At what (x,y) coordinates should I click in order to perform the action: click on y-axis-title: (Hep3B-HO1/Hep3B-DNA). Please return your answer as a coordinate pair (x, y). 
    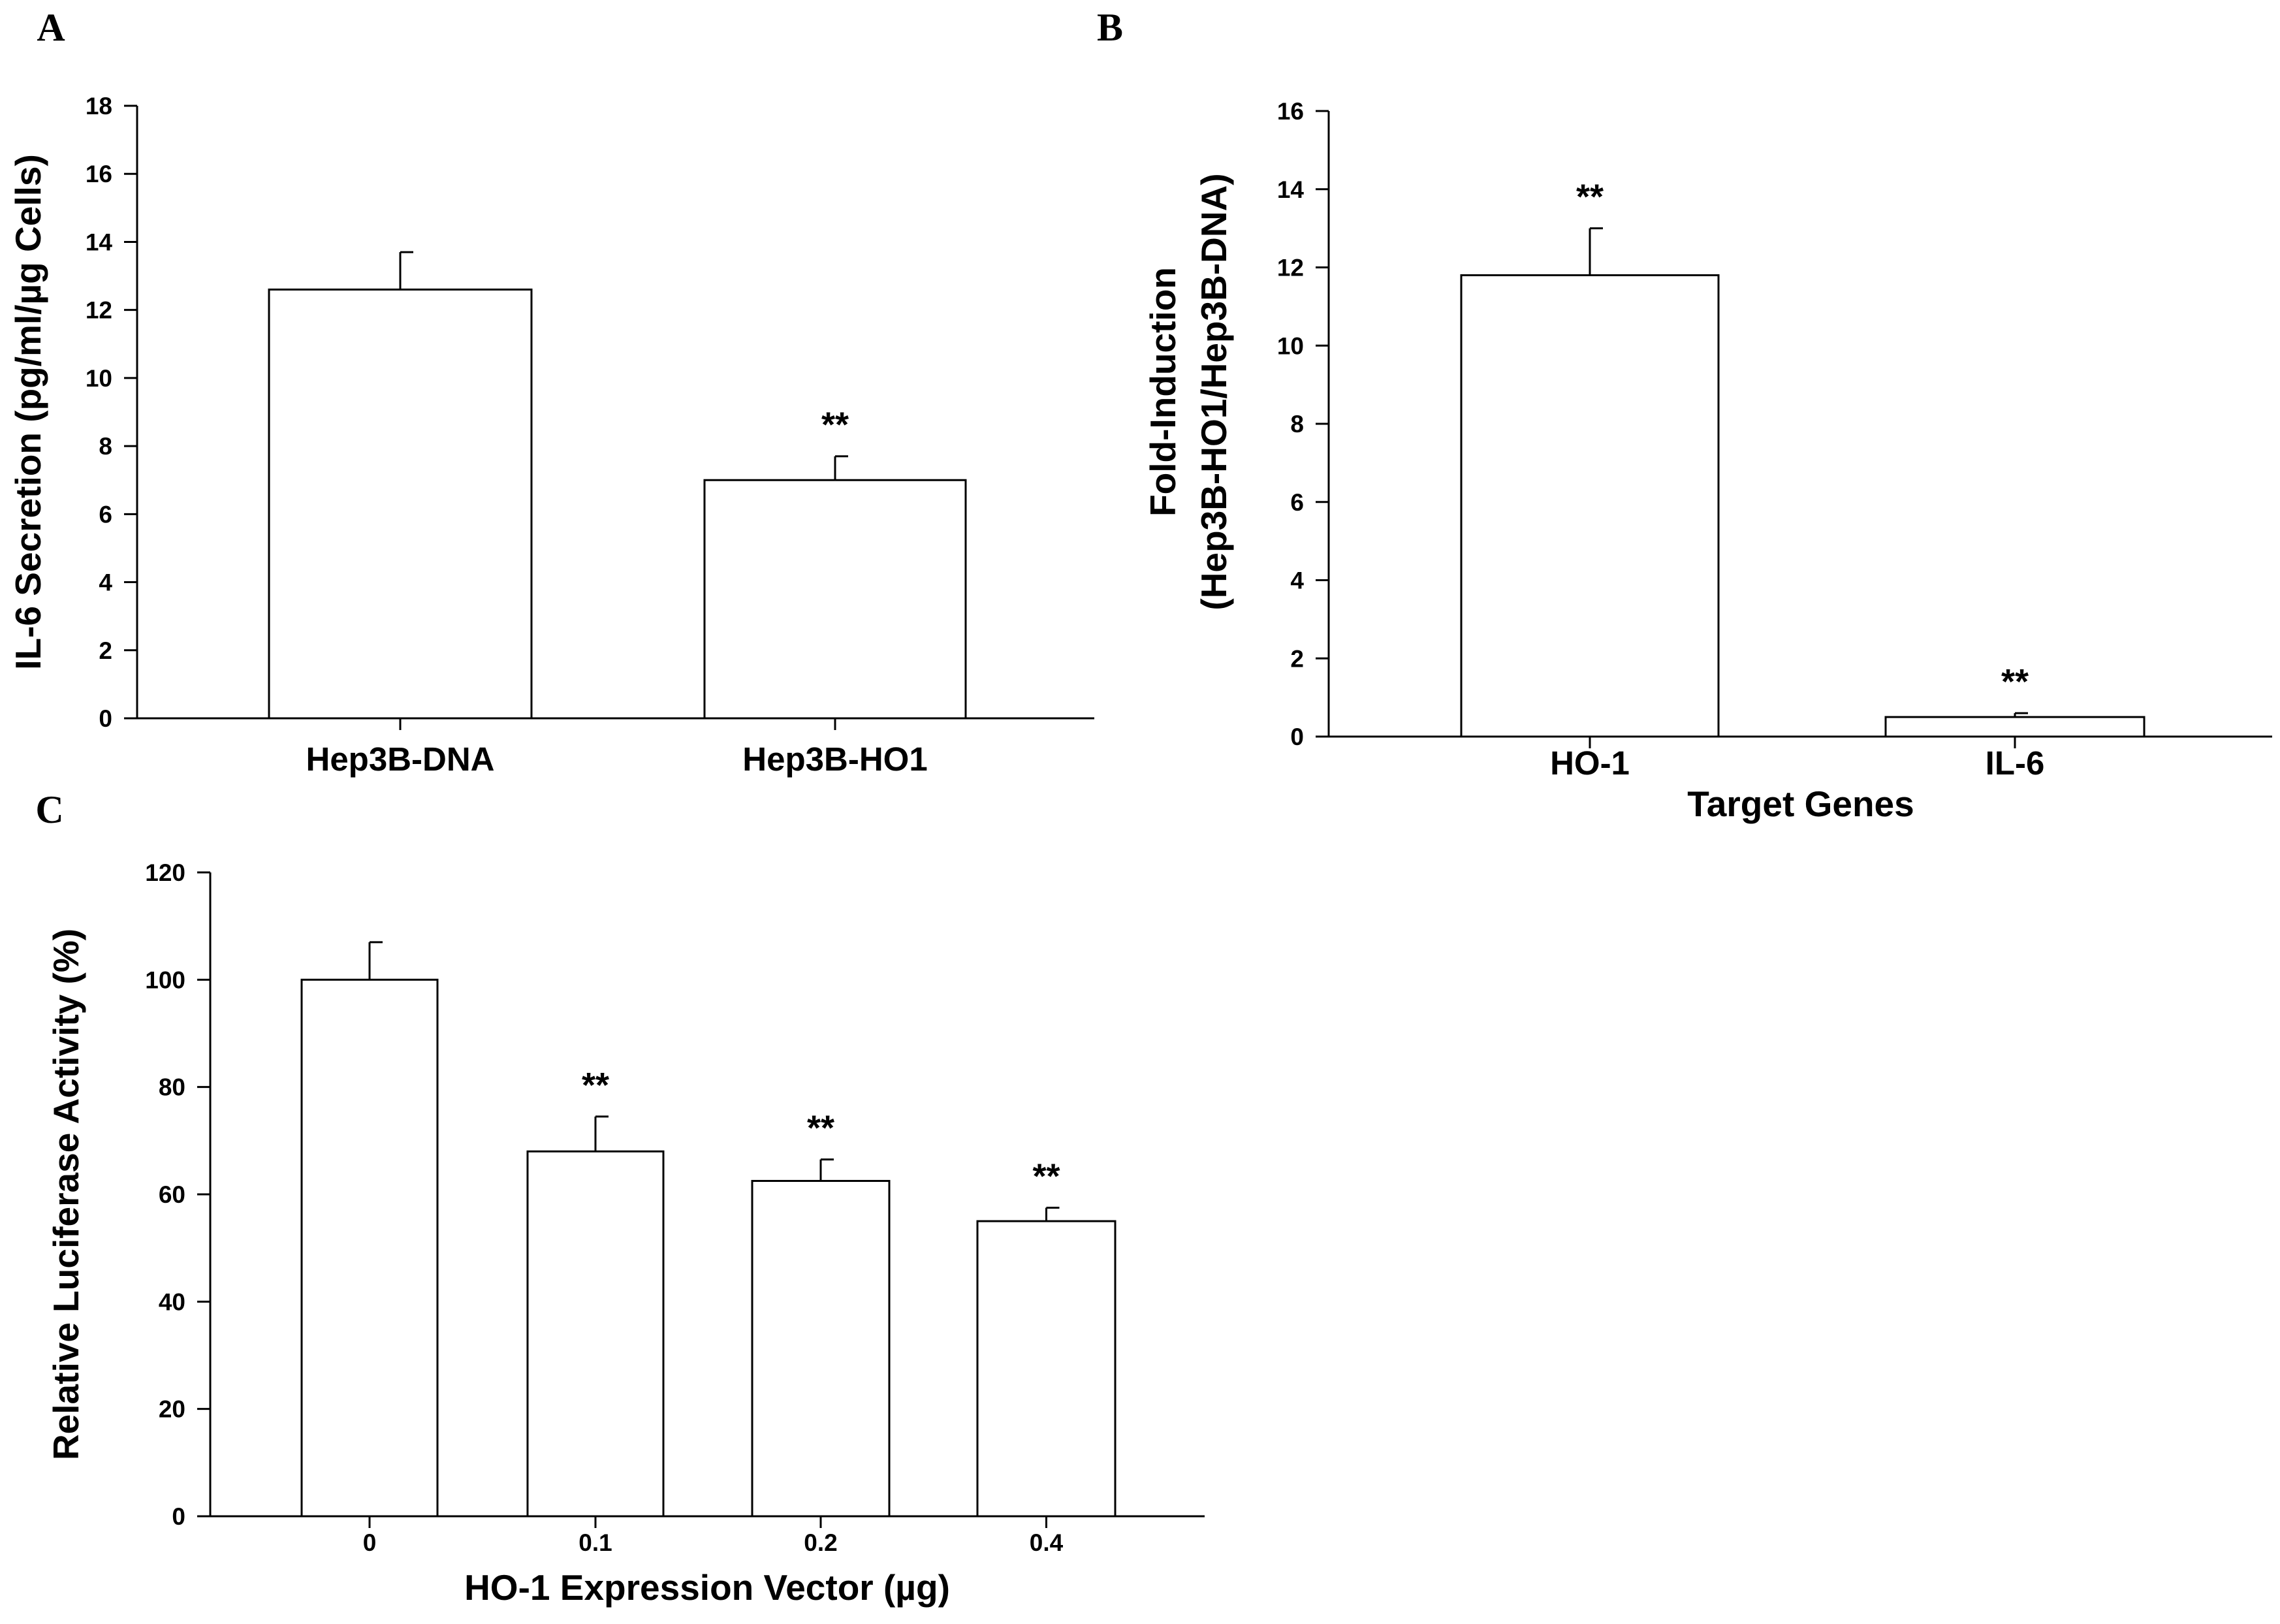
    Looking at the image, I should click on (1214, 392).